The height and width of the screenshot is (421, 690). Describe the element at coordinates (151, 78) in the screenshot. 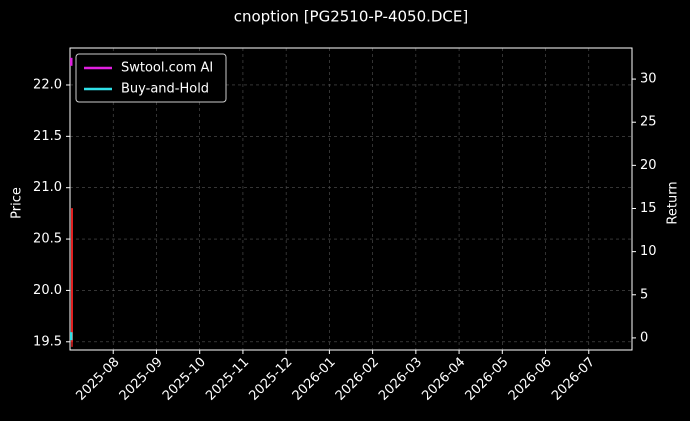

I see `legend-box` at that location.